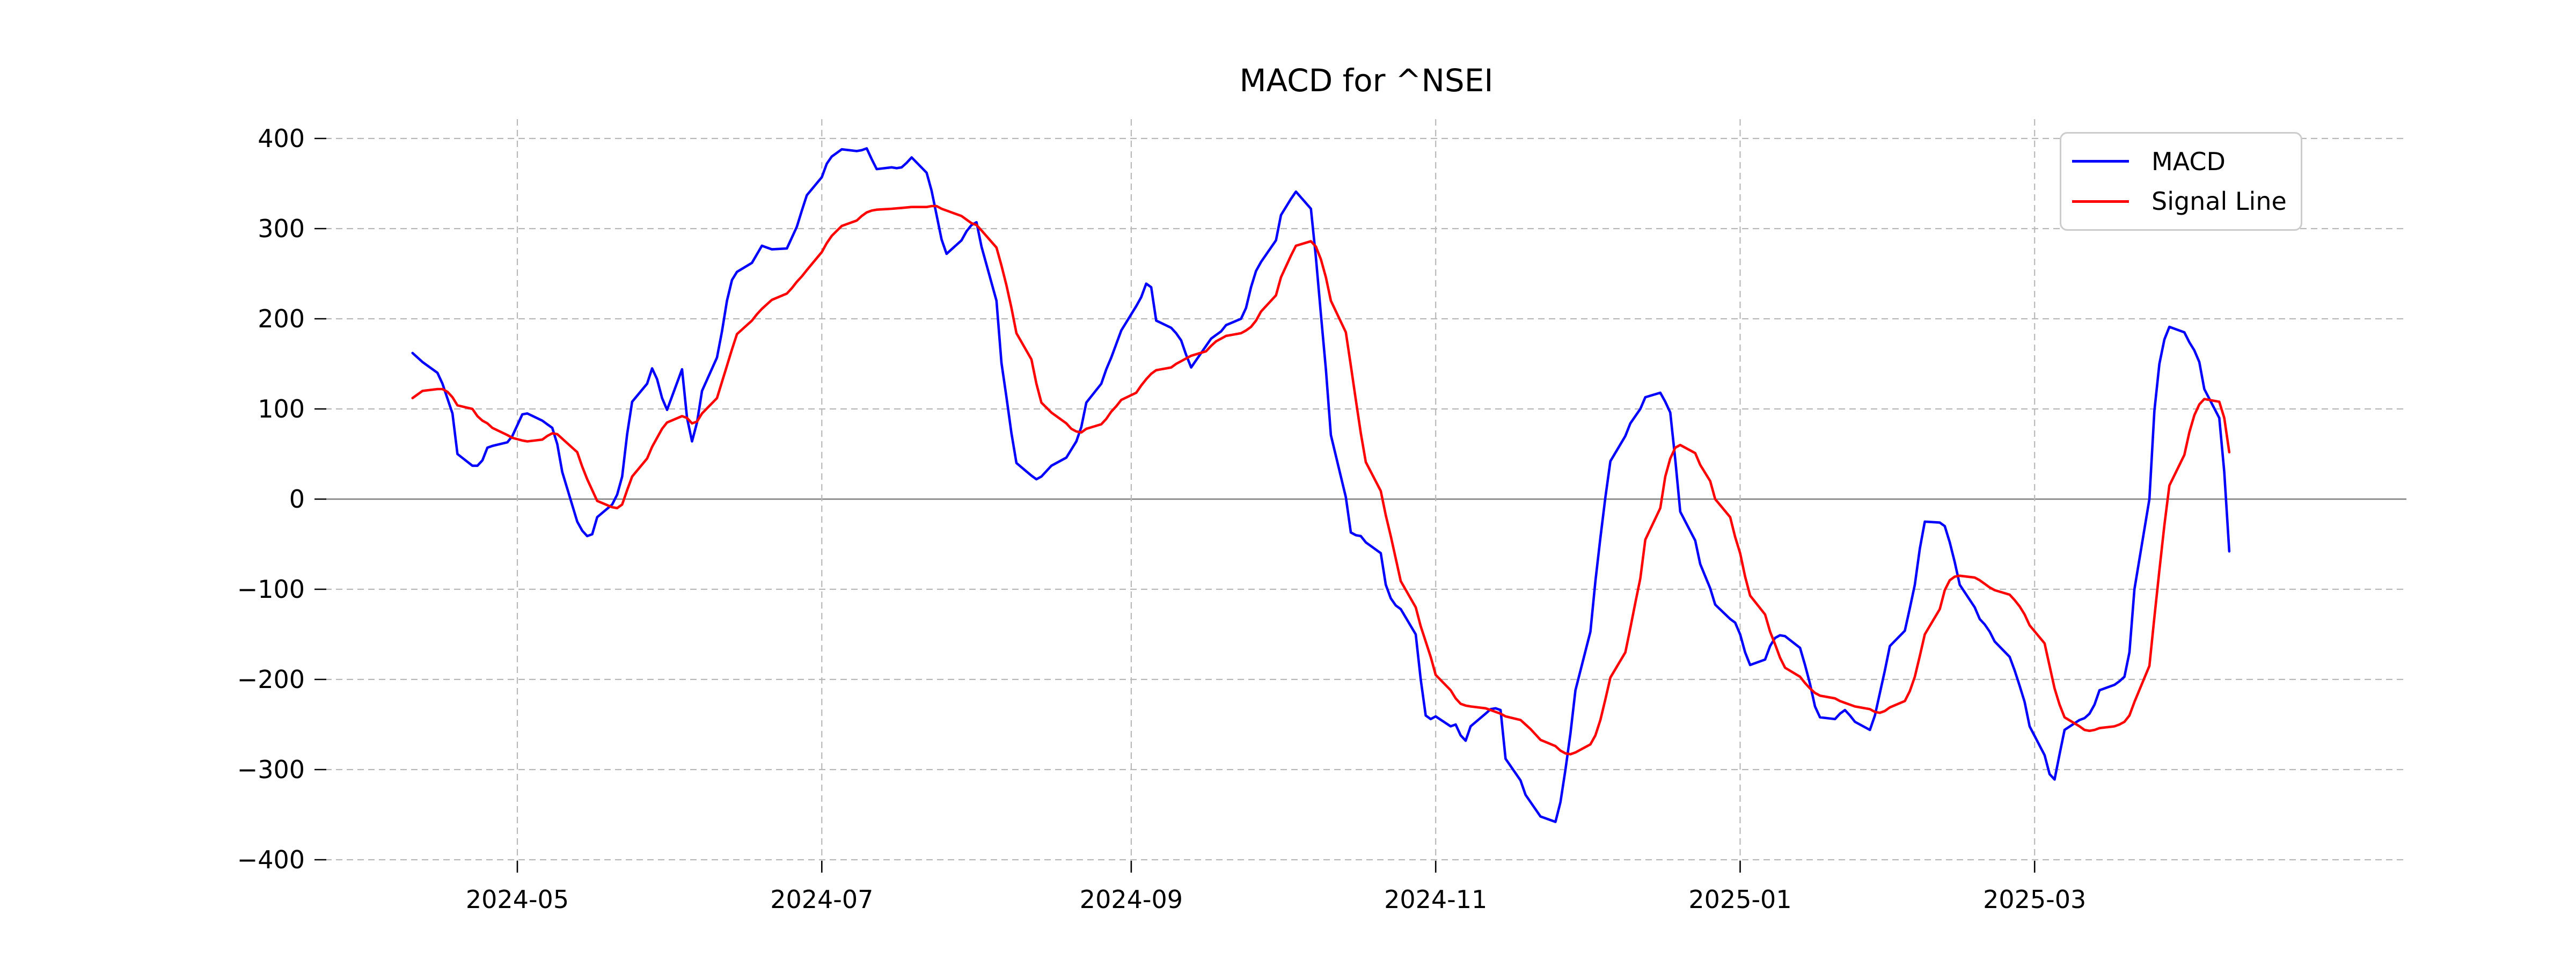 The width and height of the screenshot is (2576, 966). What do you see at coordinates (2219, 201) in the screenshot?
I see `legend-label-signal: Signal Line` at bounding box center [2219, 201].